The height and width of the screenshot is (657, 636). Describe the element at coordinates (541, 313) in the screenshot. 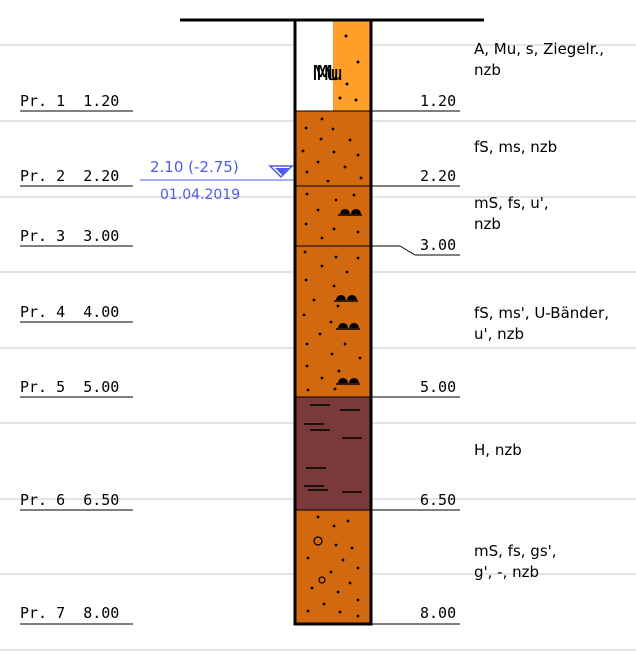

I see `layer-description: fS, ms', U-Bänder,` at that location.